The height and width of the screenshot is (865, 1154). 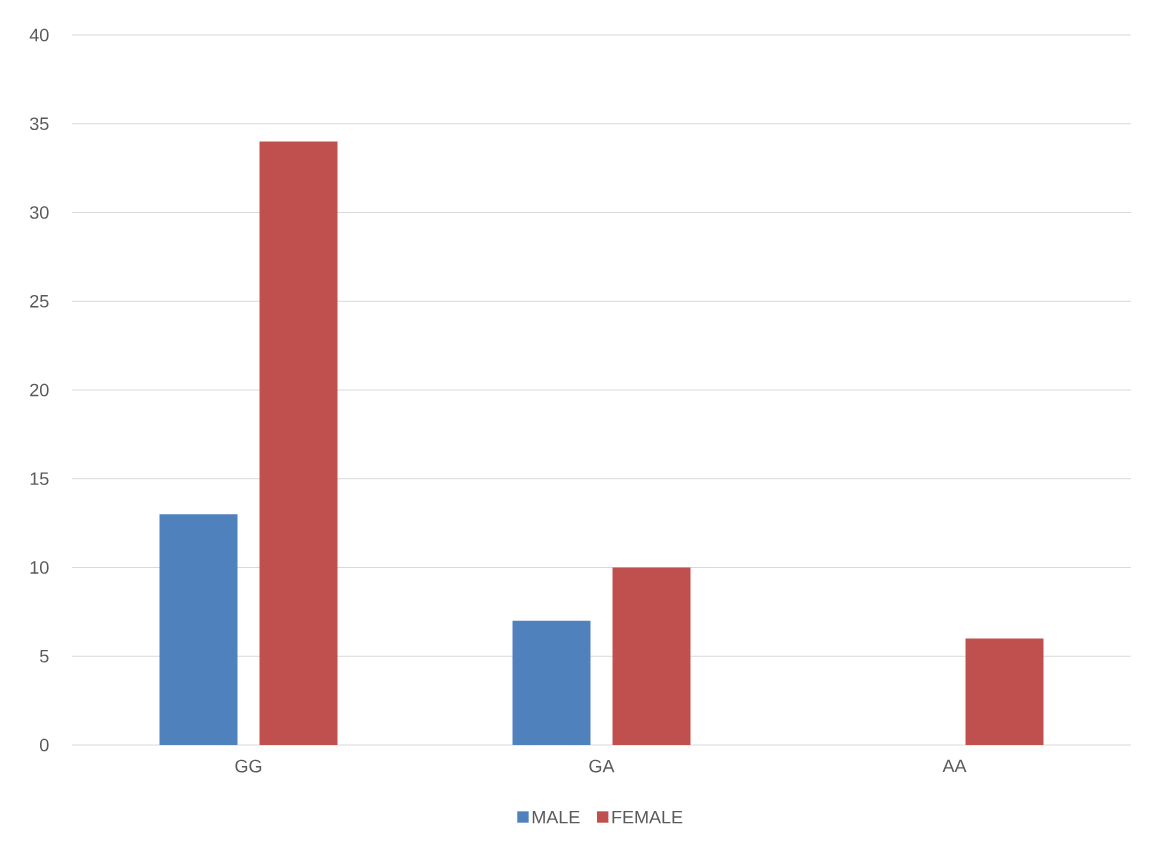 What do you see at coordinates (39, 479) in the screenshot?
I see `y-tick-label: 15` at bounding box center [39, 479].